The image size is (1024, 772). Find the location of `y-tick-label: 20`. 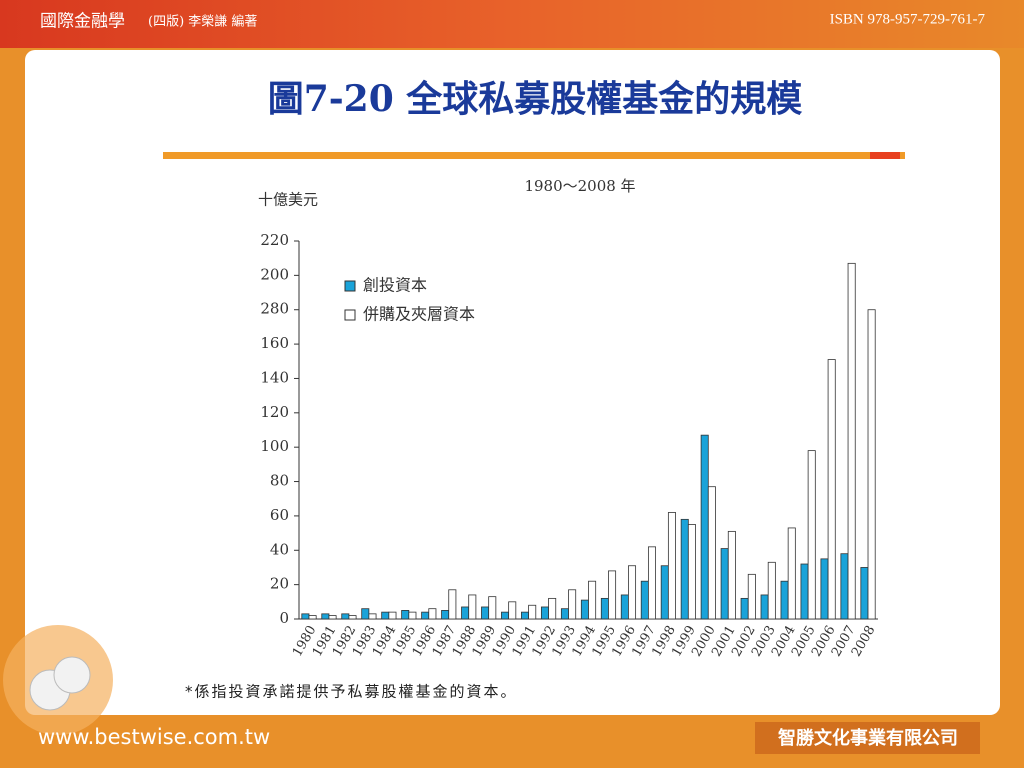

y-tick-label: 20 is located at coordinates (279, 584).